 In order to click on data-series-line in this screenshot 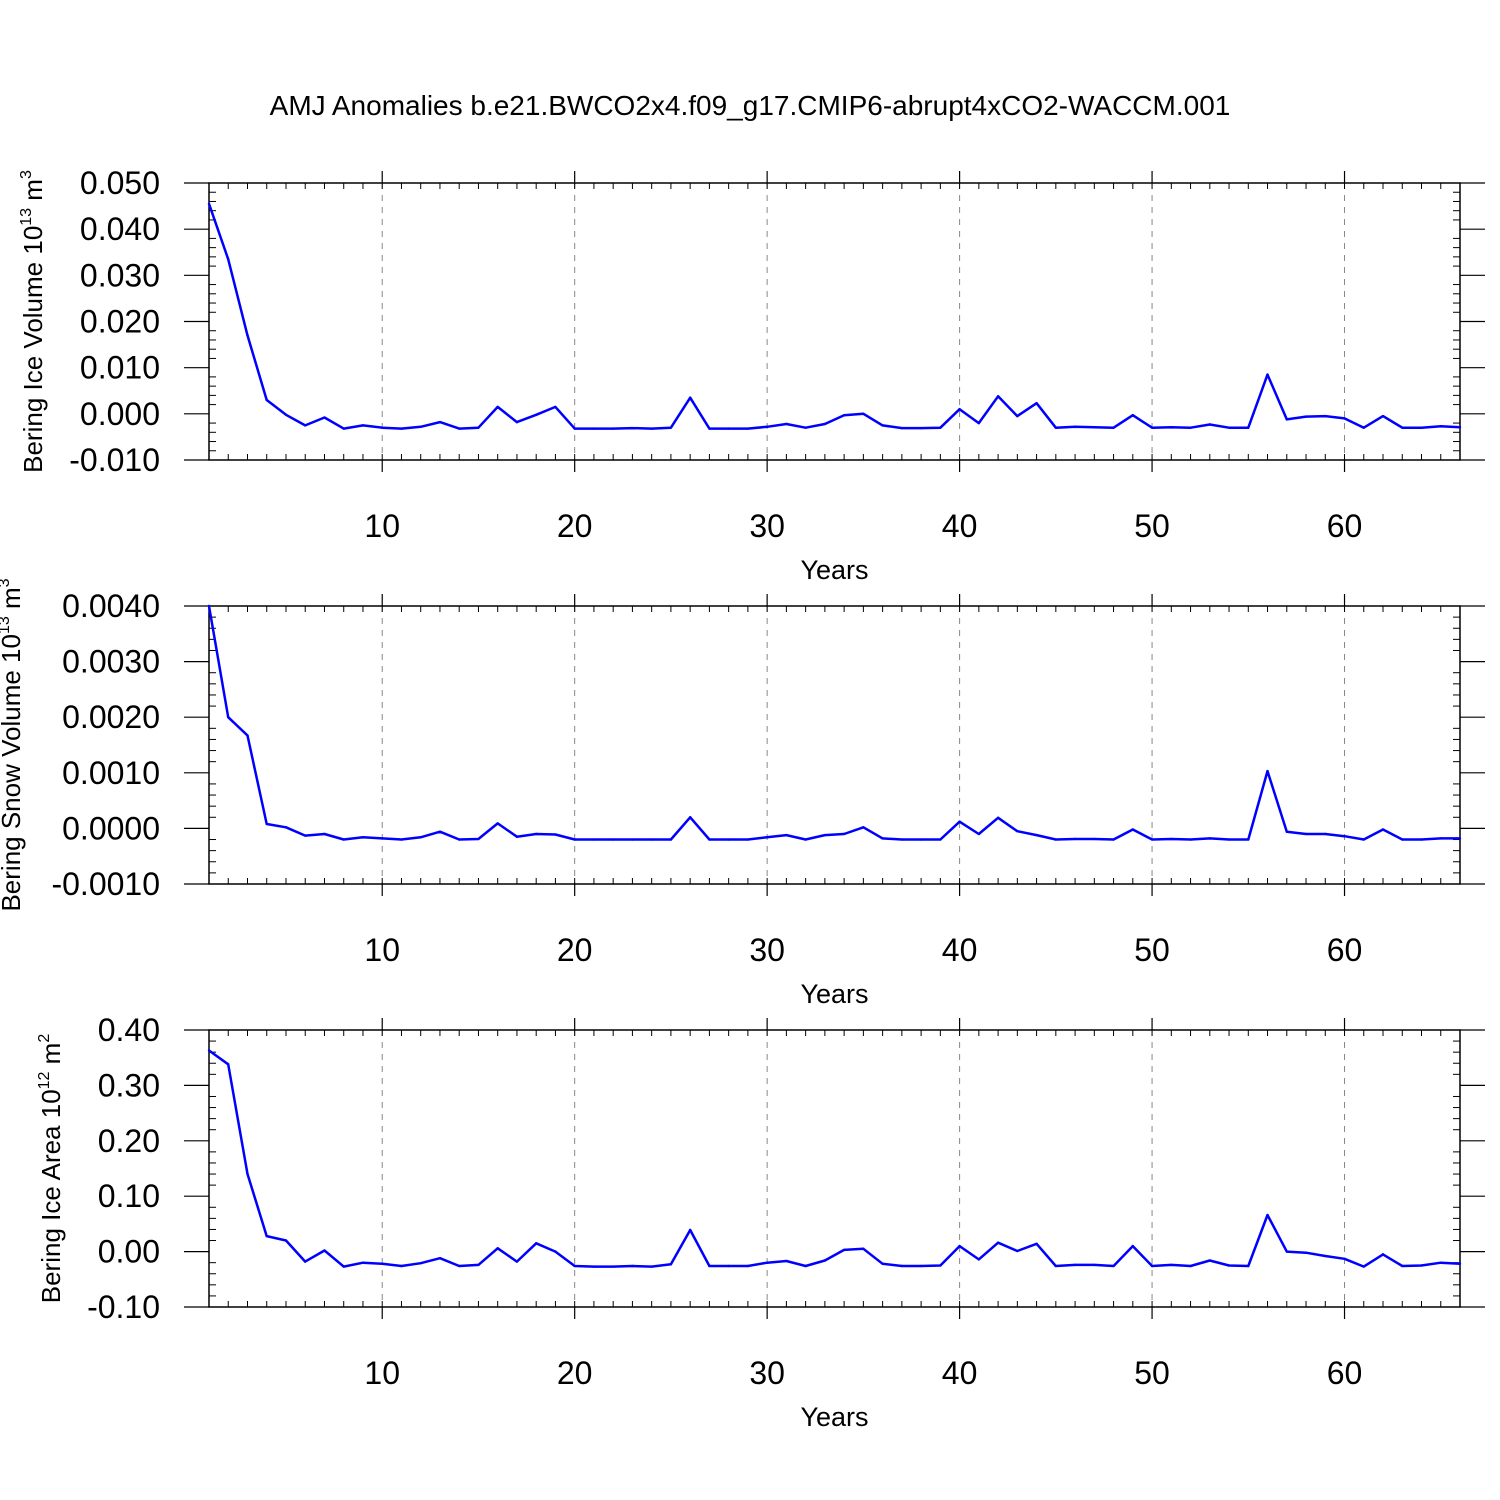, I will do `click(834, 316)`.